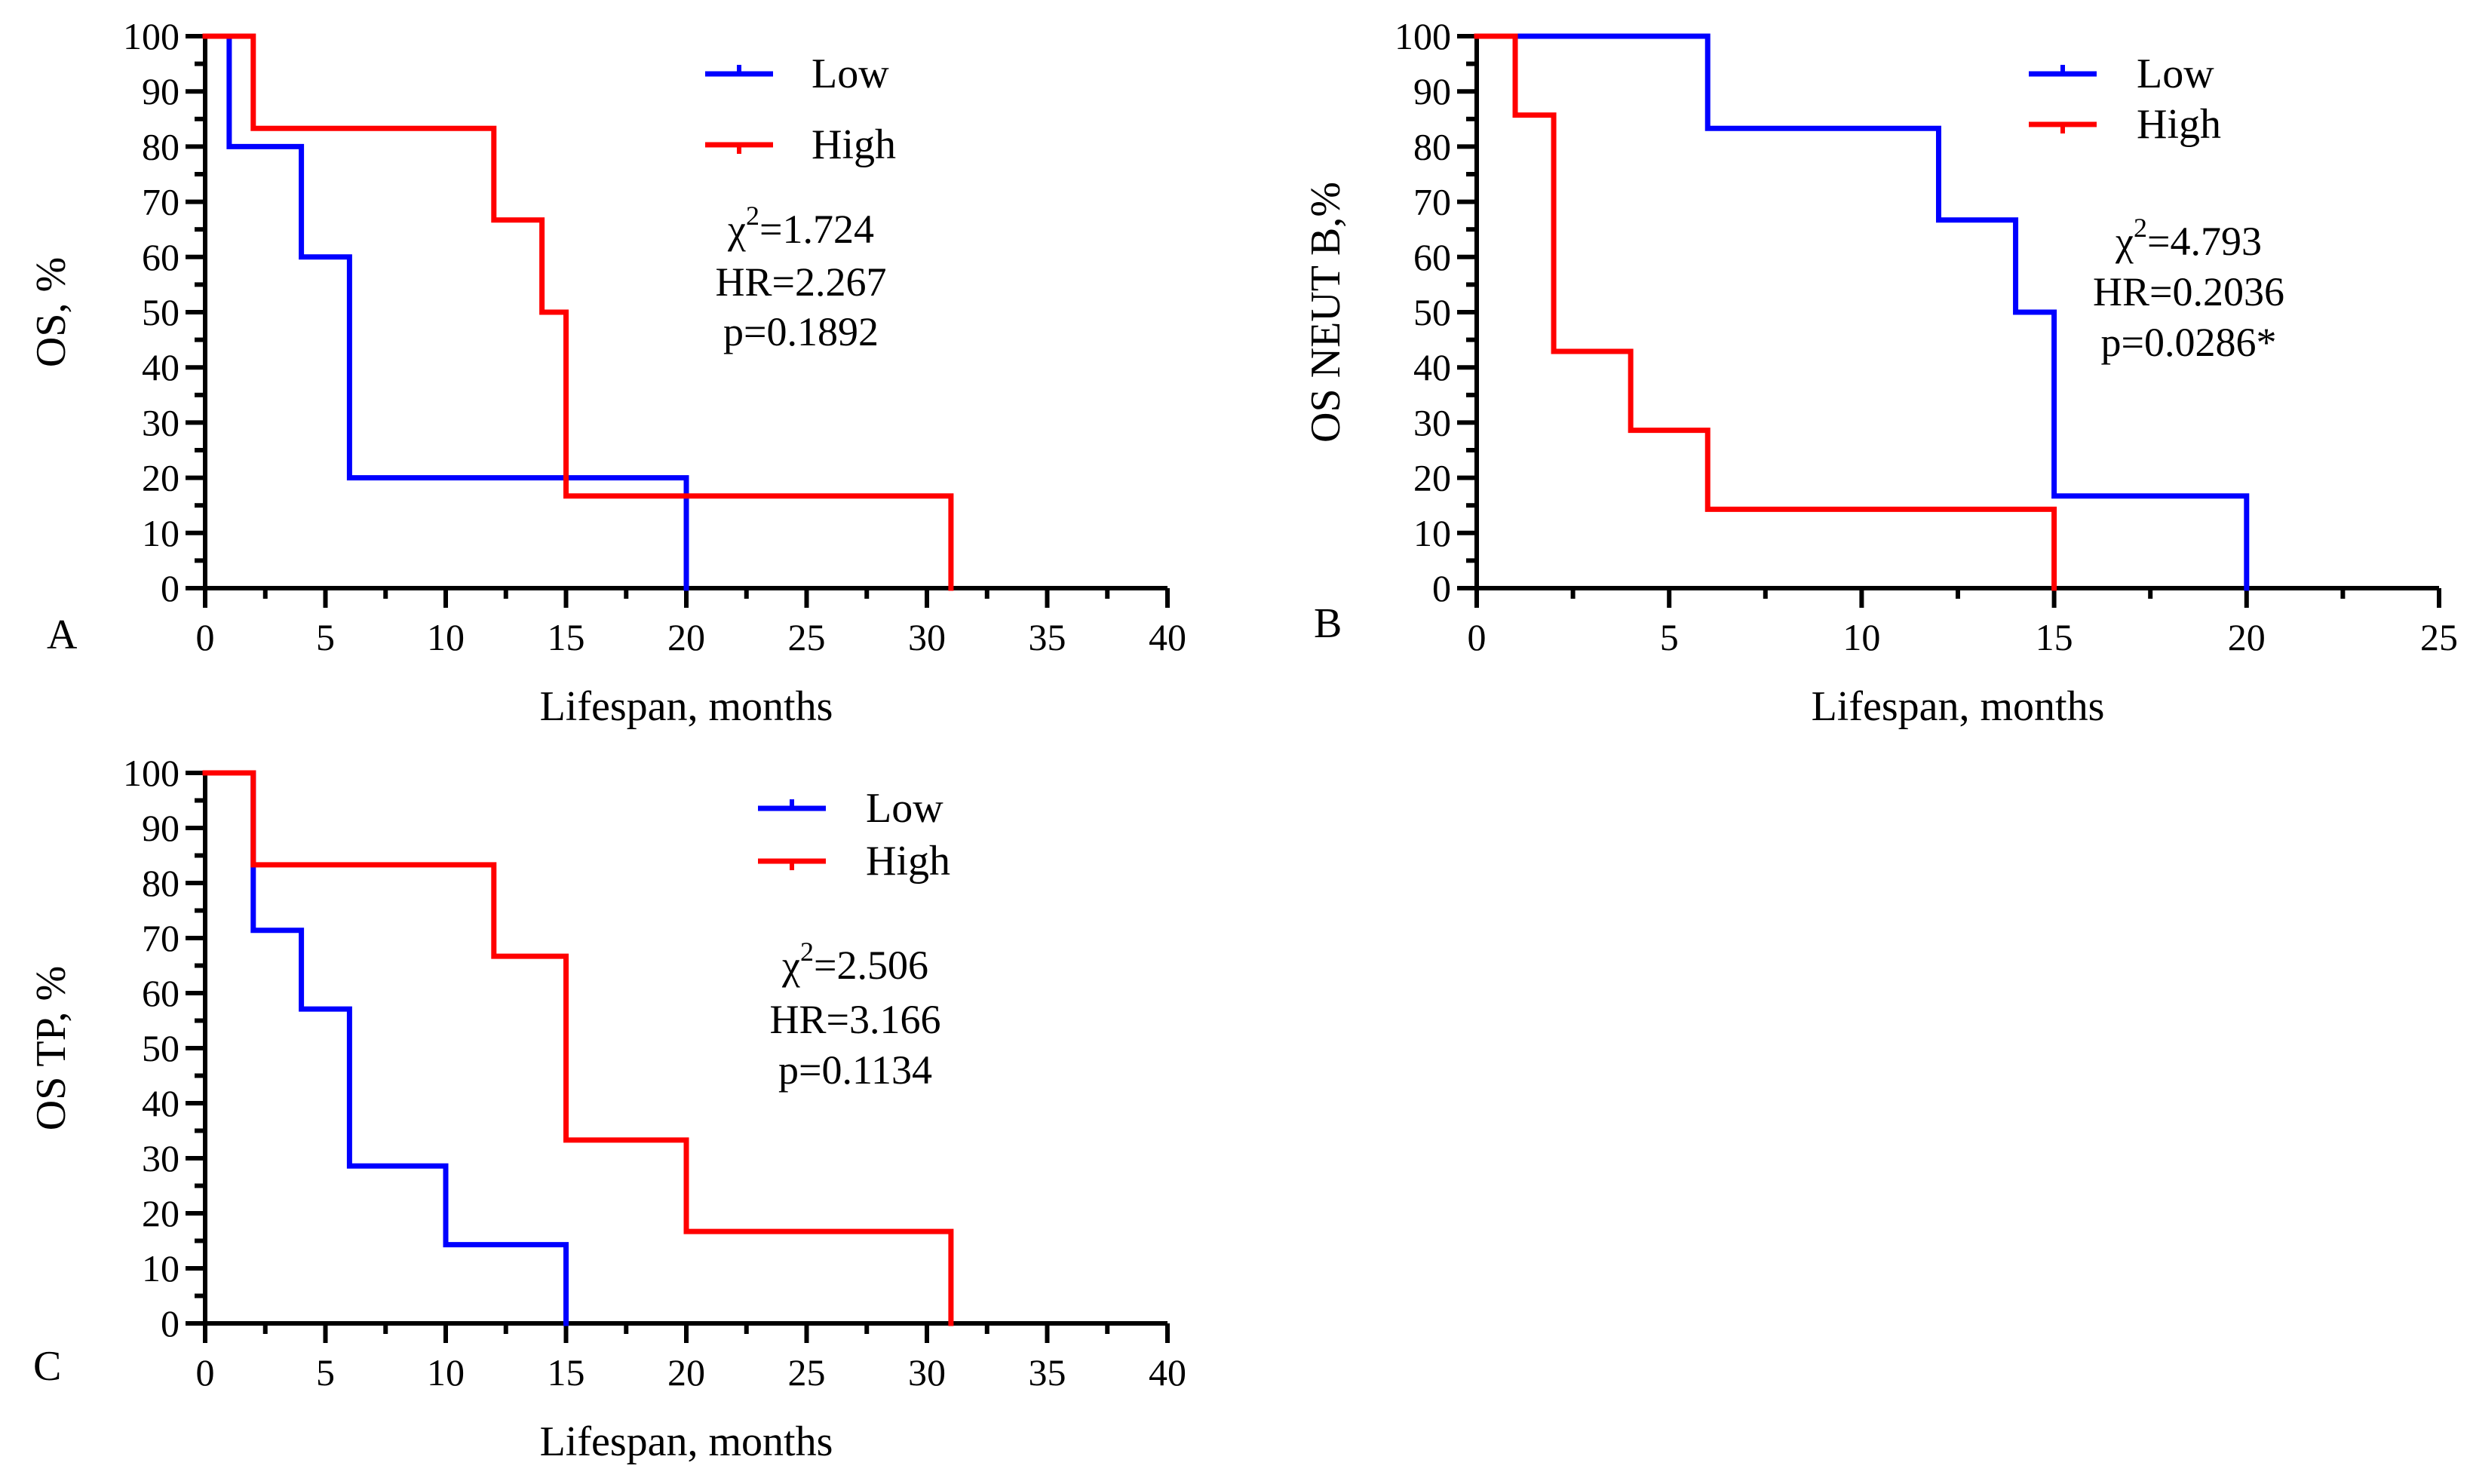 The width and height of the screenshot is (2473, 1484). What do you see at coordinates (1432, 146) in the screenshot?
I see `panel-b-y-tick-label: 80` at bounding box center [1432, 146].